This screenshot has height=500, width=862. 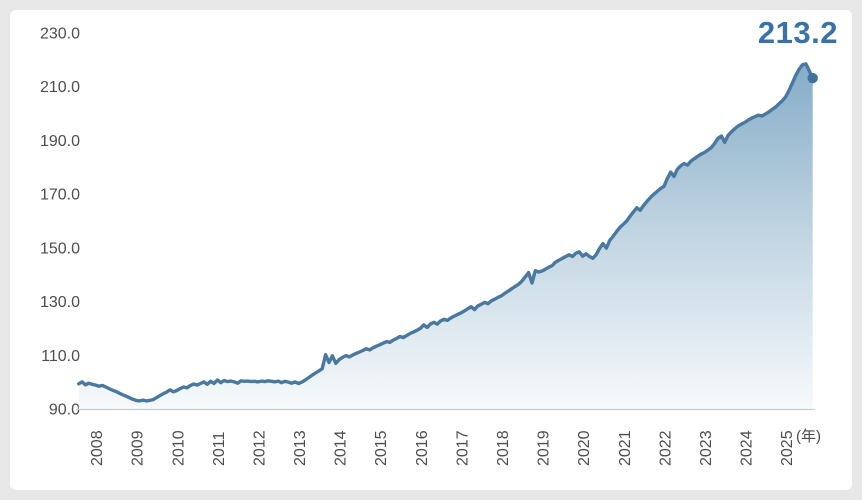 I want to click on x-tick-year-label: 2019, so click(x=544, y=448).